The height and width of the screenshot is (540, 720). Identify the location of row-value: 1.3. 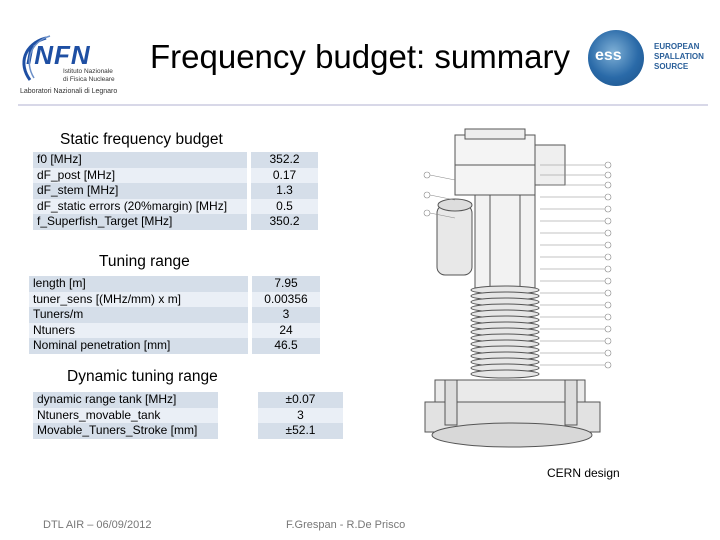
(284, 191).